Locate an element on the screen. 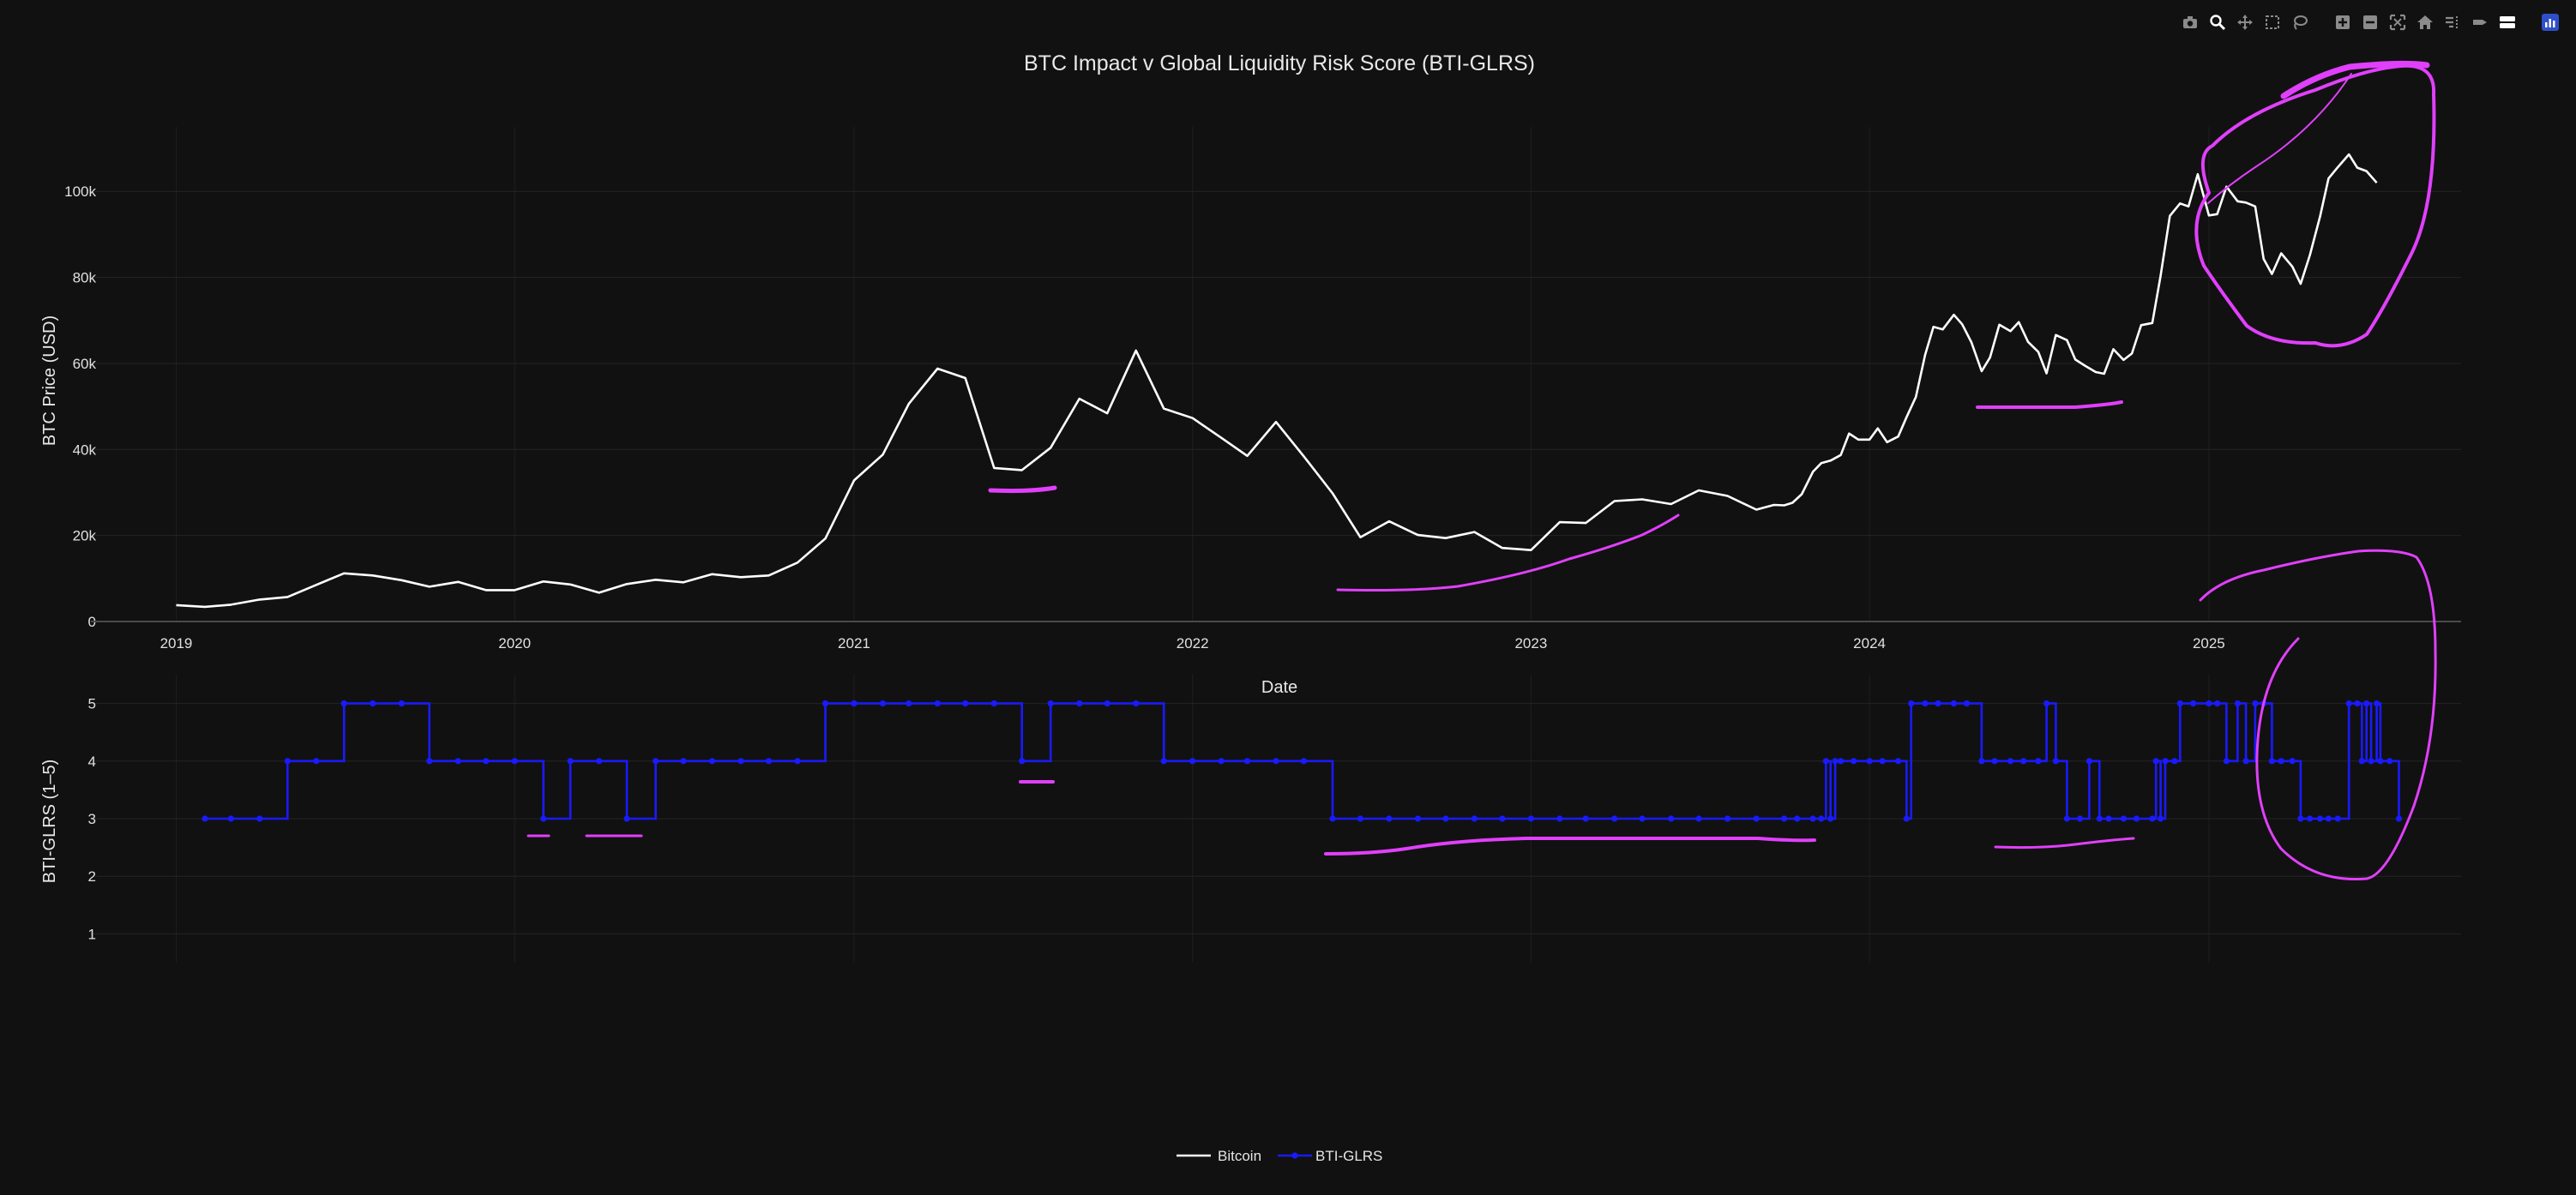 The width and height of the screenshot is (2576, 1195). y-tick-label: 60k is located at coordinates (85, 364).